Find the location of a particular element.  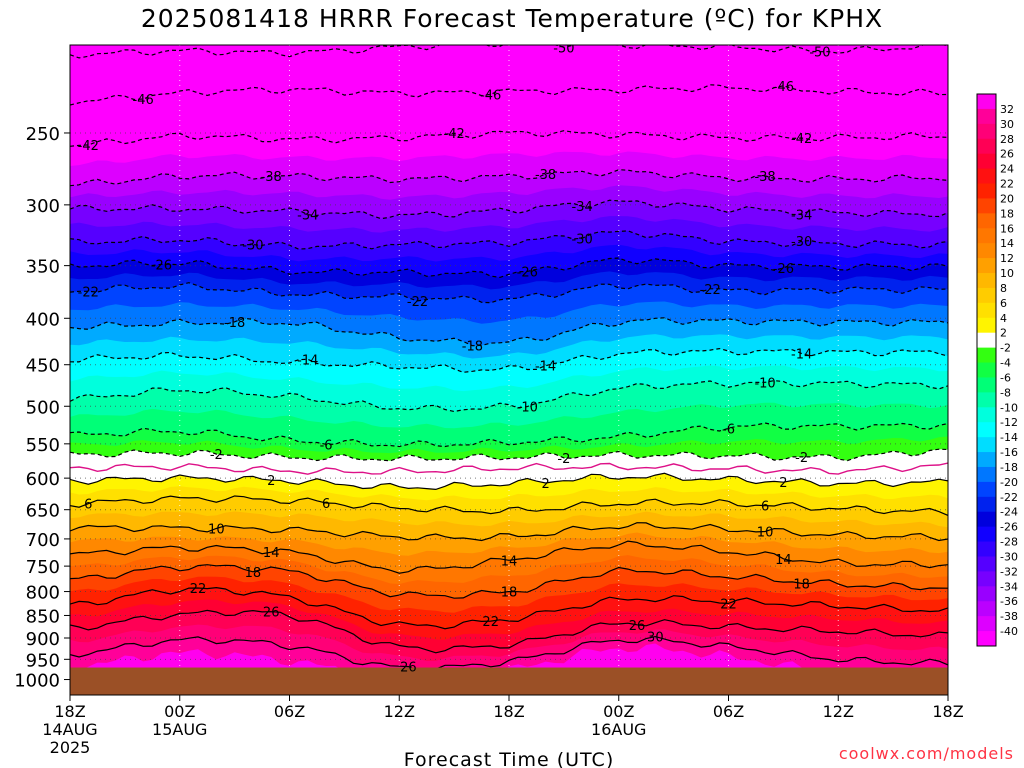

svg-text: 14 is located at coordinates (271, 553).